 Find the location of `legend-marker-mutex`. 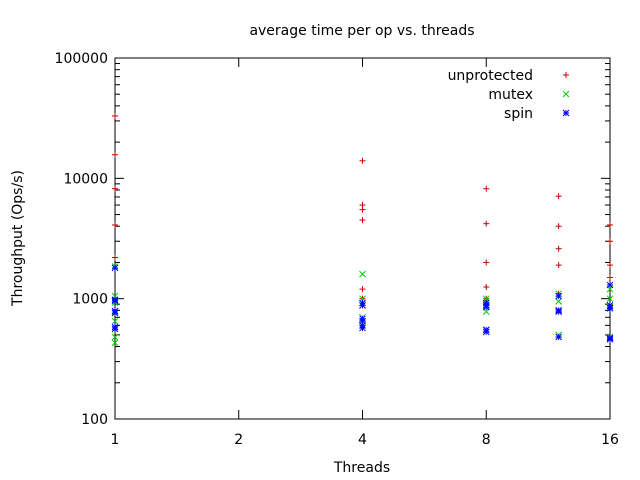

legend-marker-mutex is located at coordinates (566, 94).